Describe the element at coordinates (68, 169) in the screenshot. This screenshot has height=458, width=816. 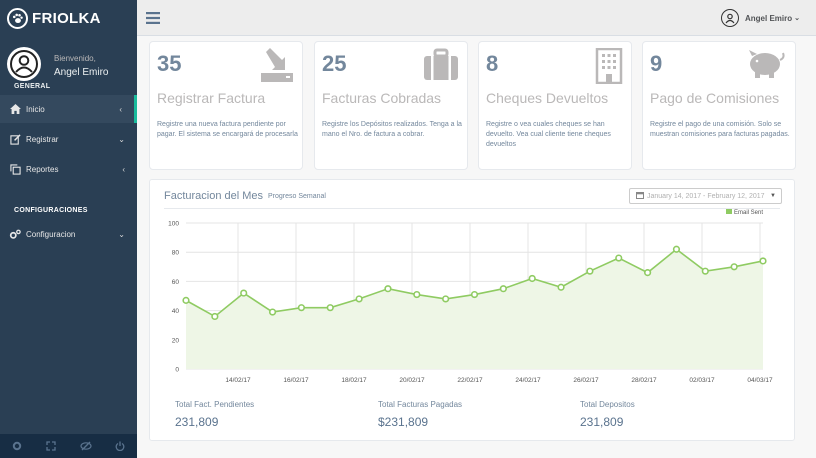
I see `sidebar-item-reportes: Reportes ‹` at that location.